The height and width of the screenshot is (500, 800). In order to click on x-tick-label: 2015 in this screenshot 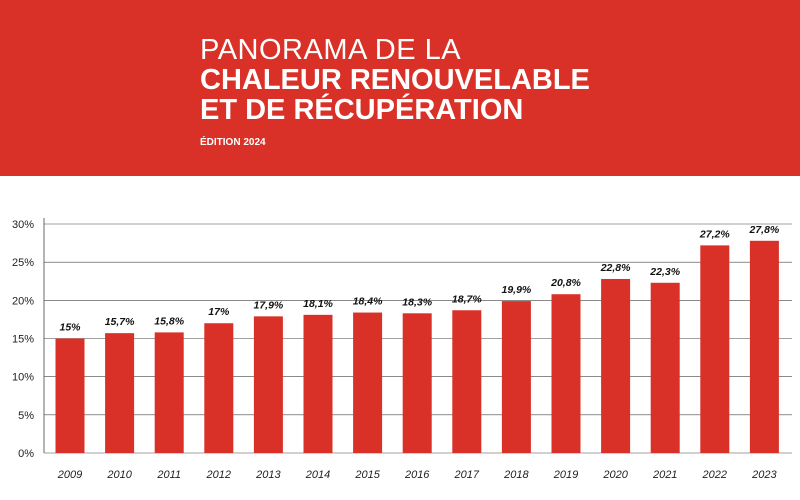, I will do `click(367, 475)`.